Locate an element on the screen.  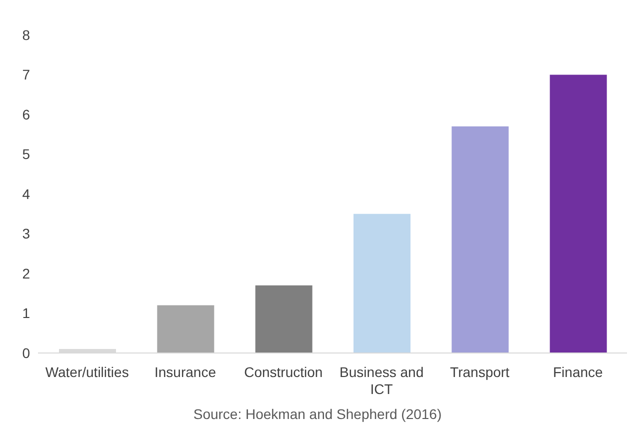
y-tick-label: 7 is located at coordinates (26, 74).